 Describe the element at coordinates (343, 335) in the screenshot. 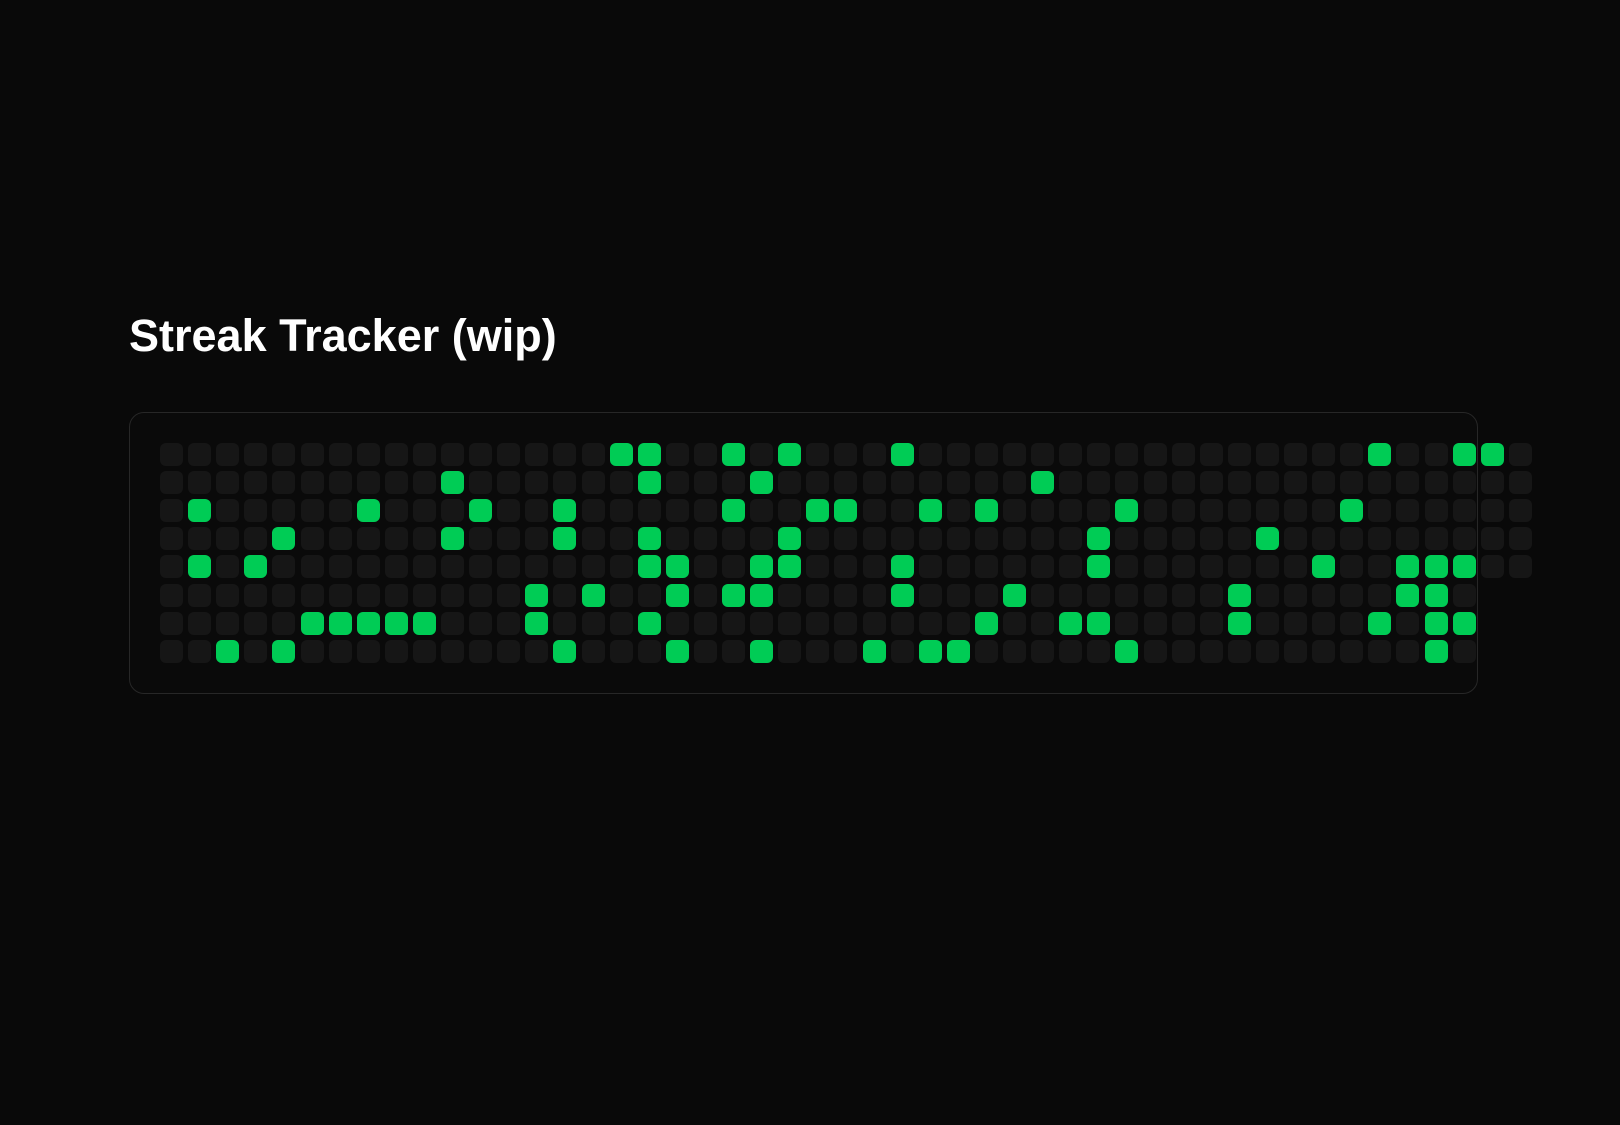

I see `page-title: Streak Tracker (wip)` at that location.